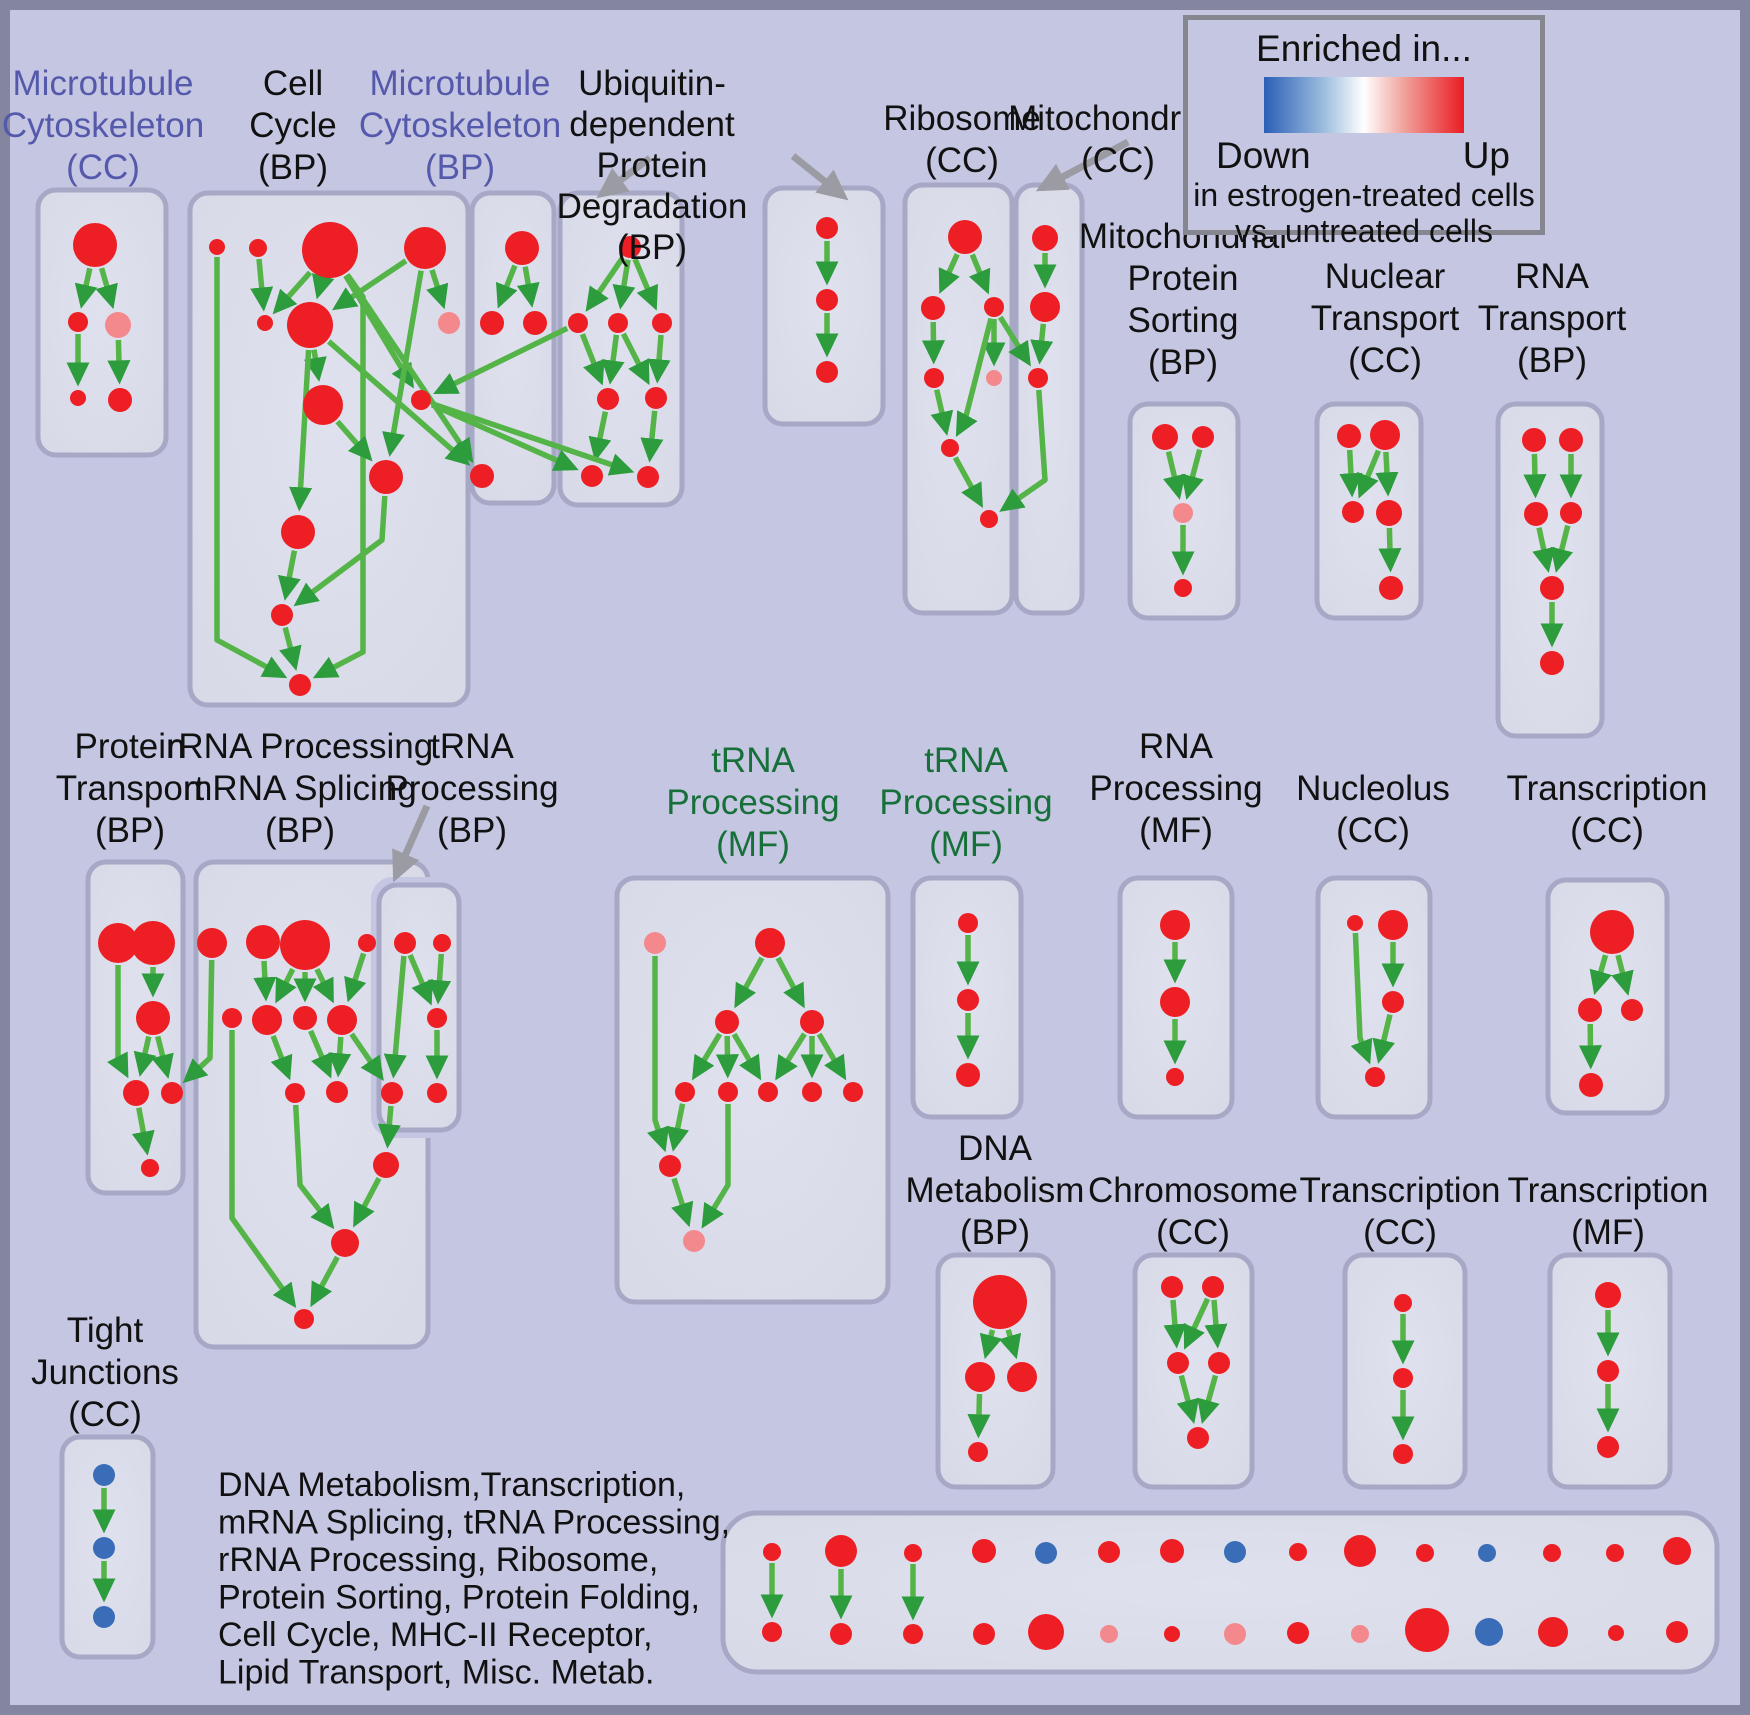 Image resolution: width=1750 pixels, height=1715 pixels. What do you see at coordinates (1384, 1038) in the screenshot?
I see `edge-Q3-Q4` at bounding box center [1384, 1038].